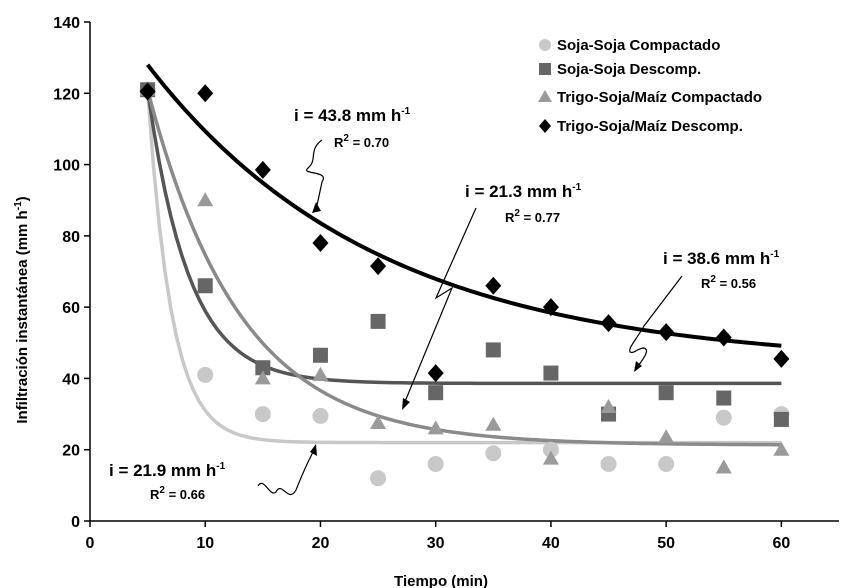 The image size is (843, 588). Describe the element at coordinates (347, 115) in the screenshot. I see `ann-i-text: i = 43.8 mm h` at that location.